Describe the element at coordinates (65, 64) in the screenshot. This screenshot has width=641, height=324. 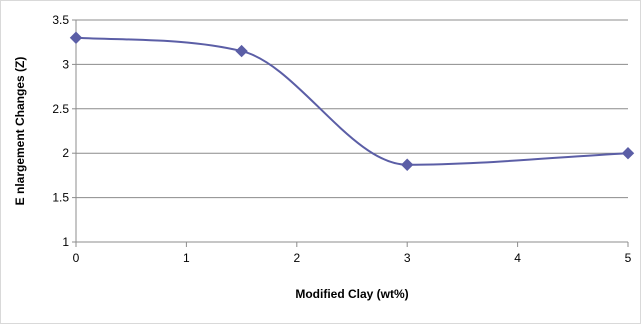
I see `y-tick-label: 3` at that location.